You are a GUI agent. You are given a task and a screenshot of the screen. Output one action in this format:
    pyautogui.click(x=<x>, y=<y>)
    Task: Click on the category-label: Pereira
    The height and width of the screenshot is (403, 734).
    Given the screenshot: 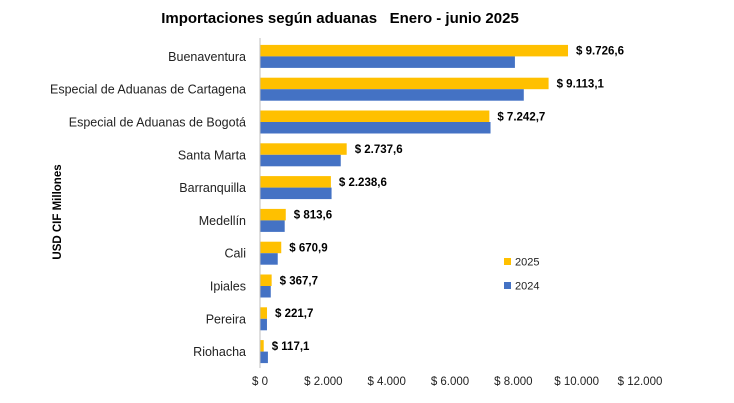 What is the action you would take?
    pyautogui.click(x=226, y=319)
    